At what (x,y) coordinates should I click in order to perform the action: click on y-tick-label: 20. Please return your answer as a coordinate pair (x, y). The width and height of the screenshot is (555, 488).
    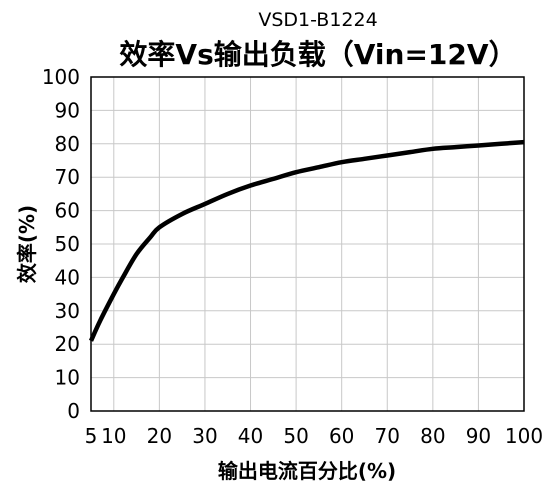
    Looking at the image, I should click on (67, 344).